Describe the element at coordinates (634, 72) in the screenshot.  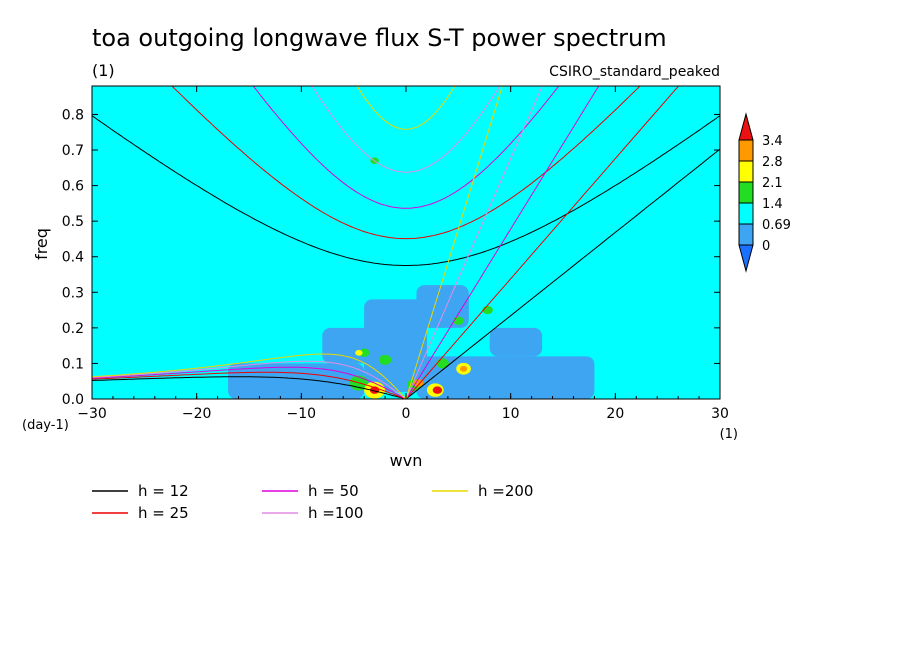
I see `chart-subtitle-model: CSIRO_standard_peaked` at that location.